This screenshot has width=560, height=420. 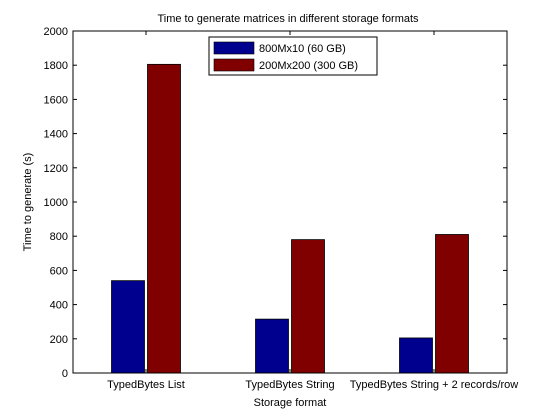 I want to click on x-tick-label-2: TypedBytes String + 2 records/row, so click(x=434, y=385).